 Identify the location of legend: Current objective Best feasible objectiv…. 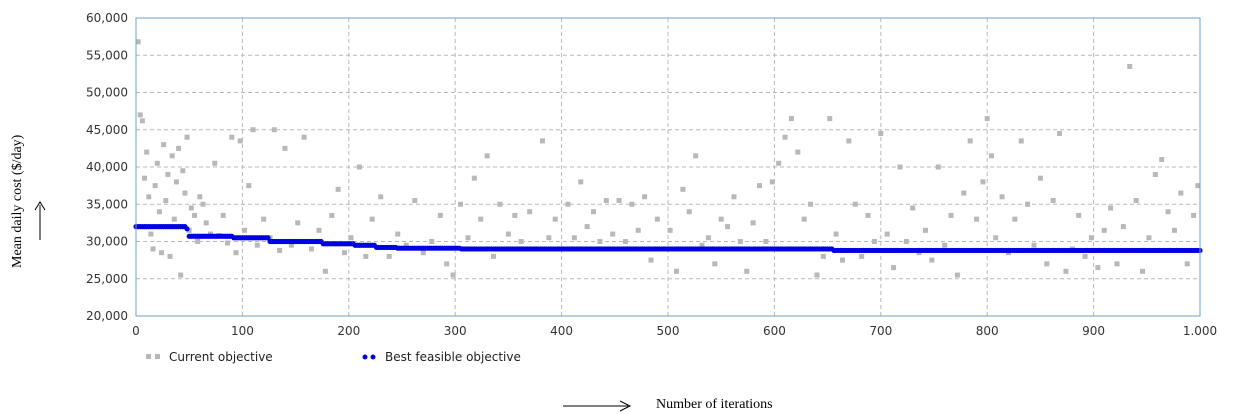
(333, 357).